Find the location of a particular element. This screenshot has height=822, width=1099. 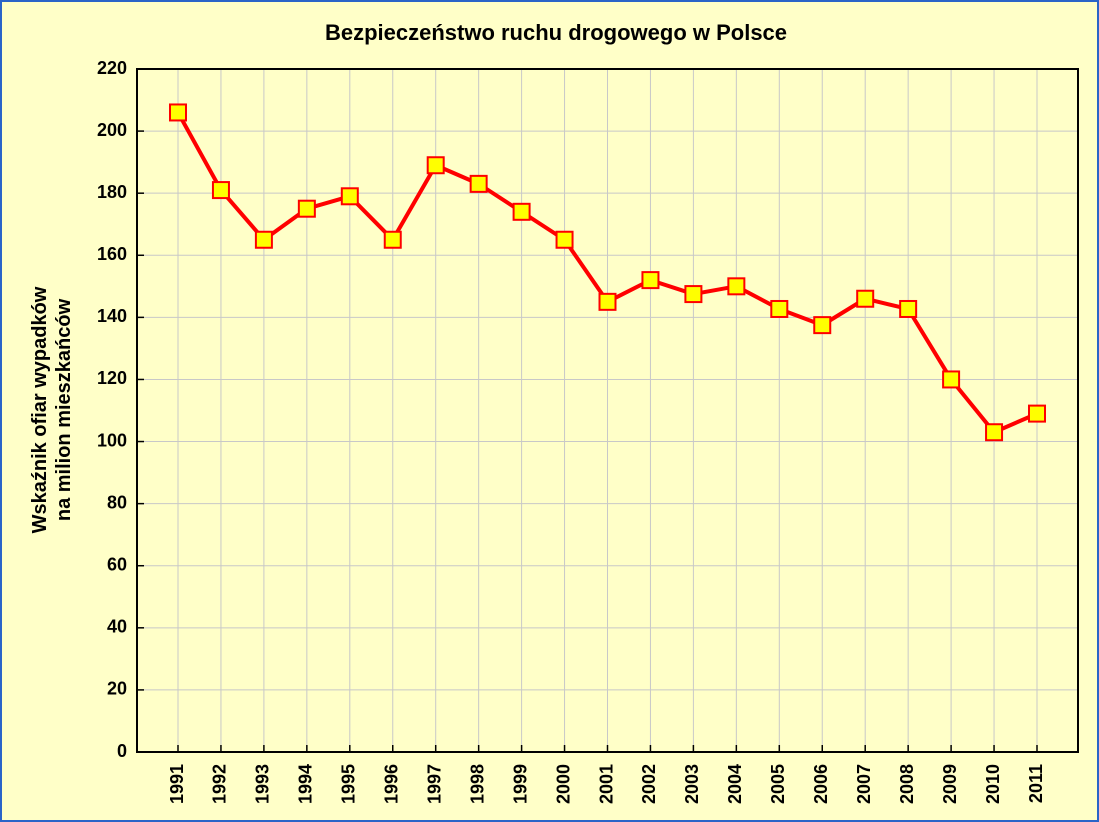

y-tick-label: 100 is located at coordinates (112, 440).